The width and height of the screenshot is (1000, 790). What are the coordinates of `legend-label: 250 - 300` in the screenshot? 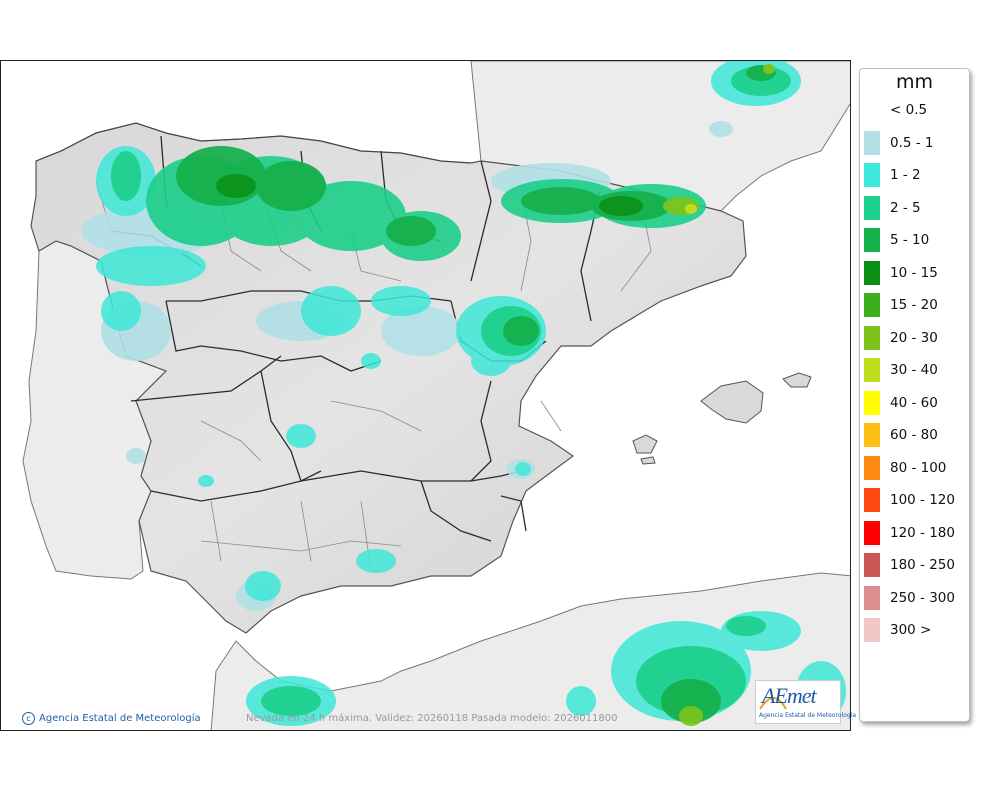 It's located at (922, 597).